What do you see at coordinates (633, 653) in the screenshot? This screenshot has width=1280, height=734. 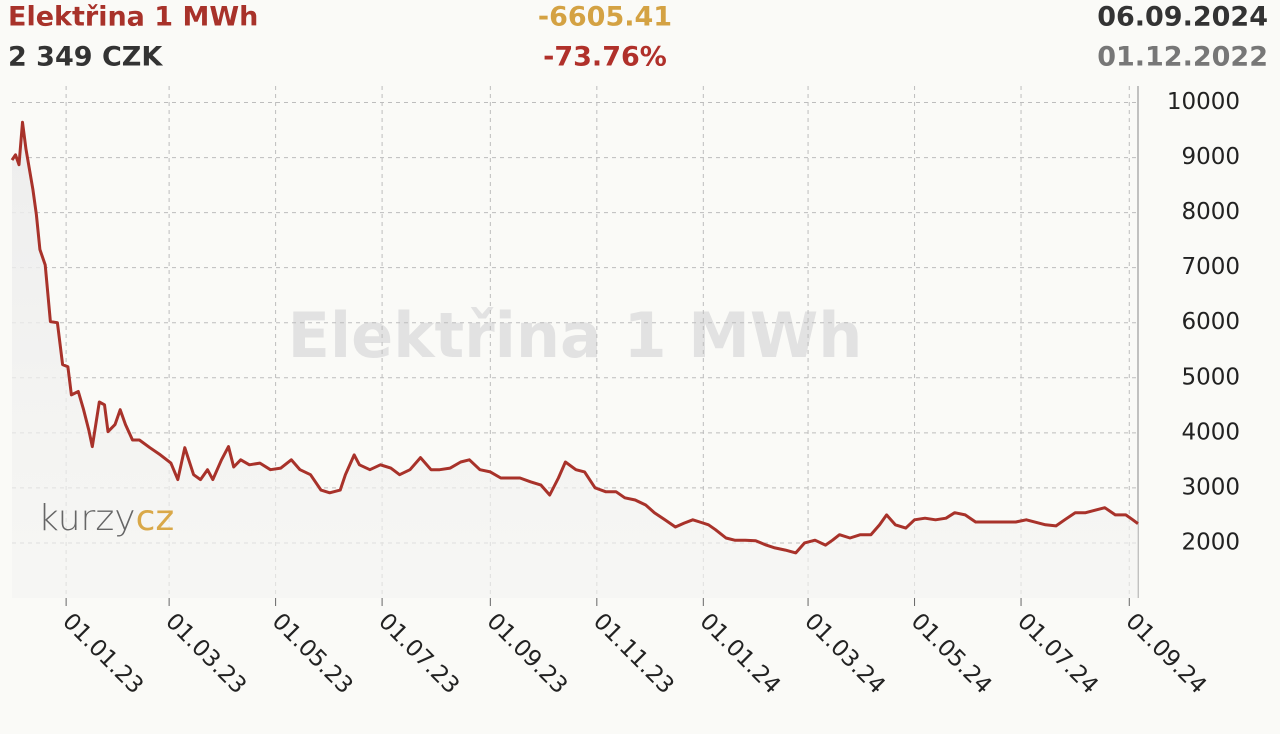 I see `x-tick-label: 01.11.23` at bounding box center [633, 653].